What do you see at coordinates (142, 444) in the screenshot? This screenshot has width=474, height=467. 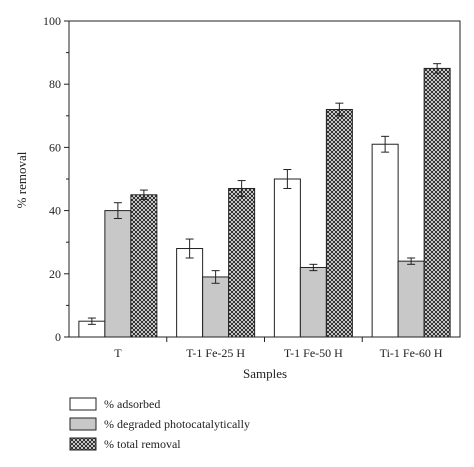 I see `legend-label-2: % total removal` at bounding box center [142, 444].